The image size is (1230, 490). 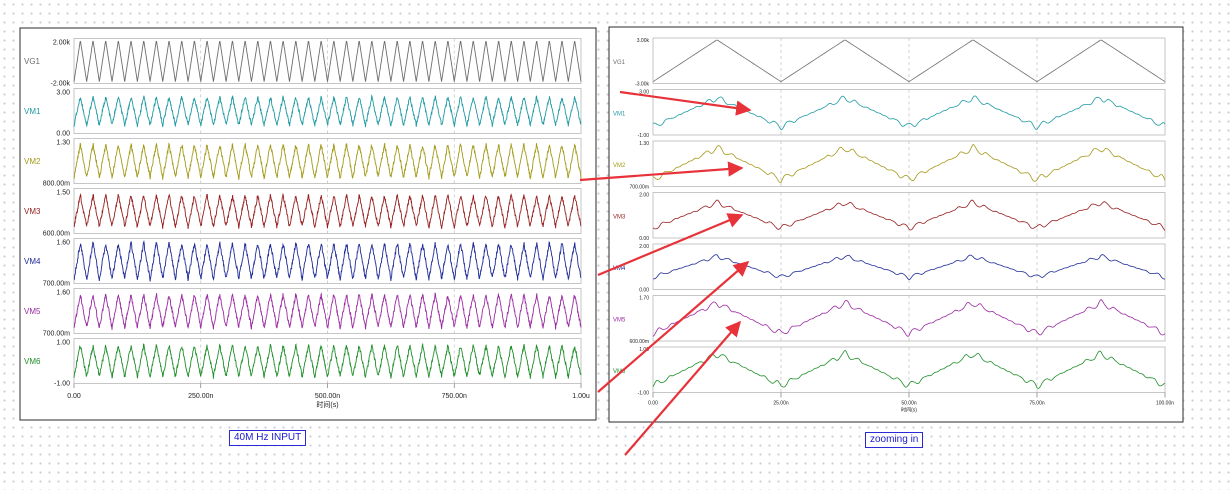 I want to click on y-tick-label: 800.00m, so click(x=56, y=184).